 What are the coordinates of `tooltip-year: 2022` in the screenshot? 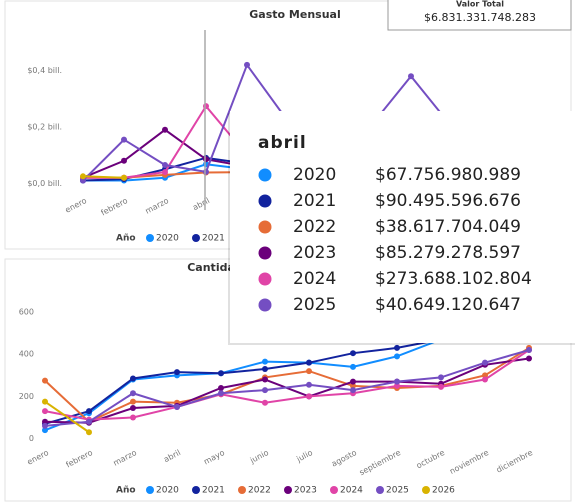 It's located at (314, 227).